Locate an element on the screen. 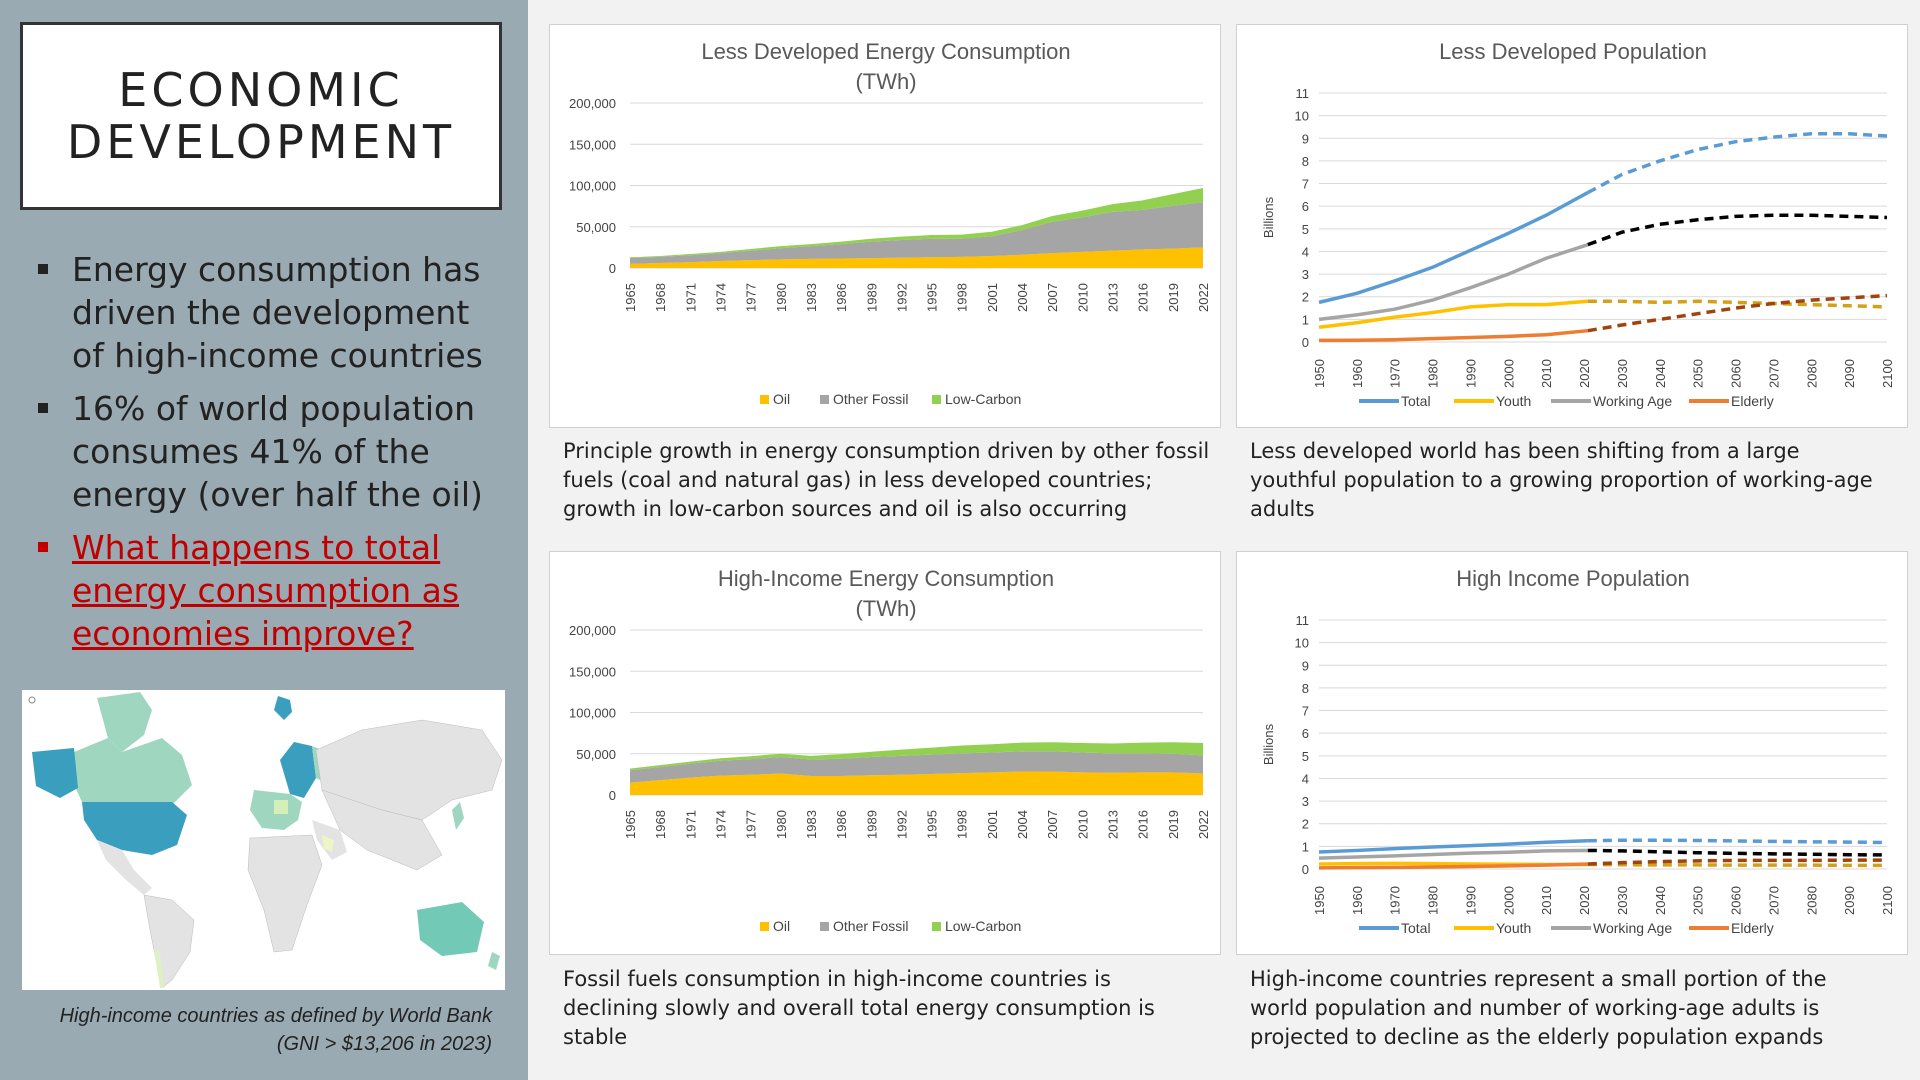 The width and height of the screenshot is (1920, 1080). x-tick-label: 1983 is located at coordinates (811, 297).